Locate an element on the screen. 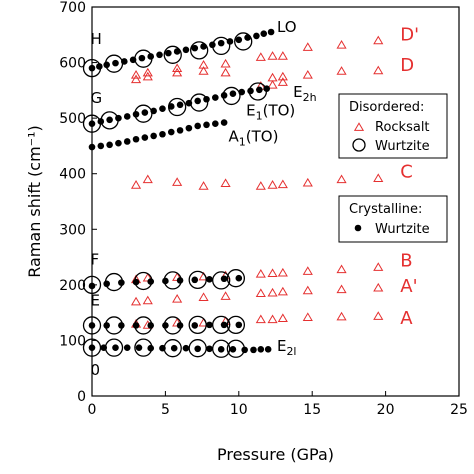  x-tick-label: 5 is located at coordinates (165, 410).